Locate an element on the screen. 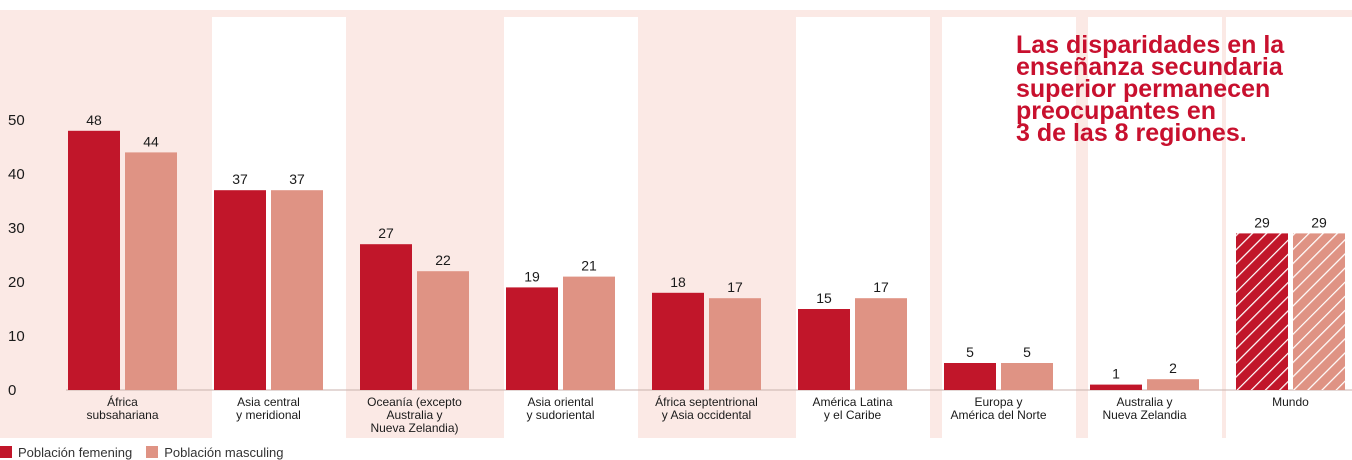  legend-swatch-male is located at coordinates (152, 452).